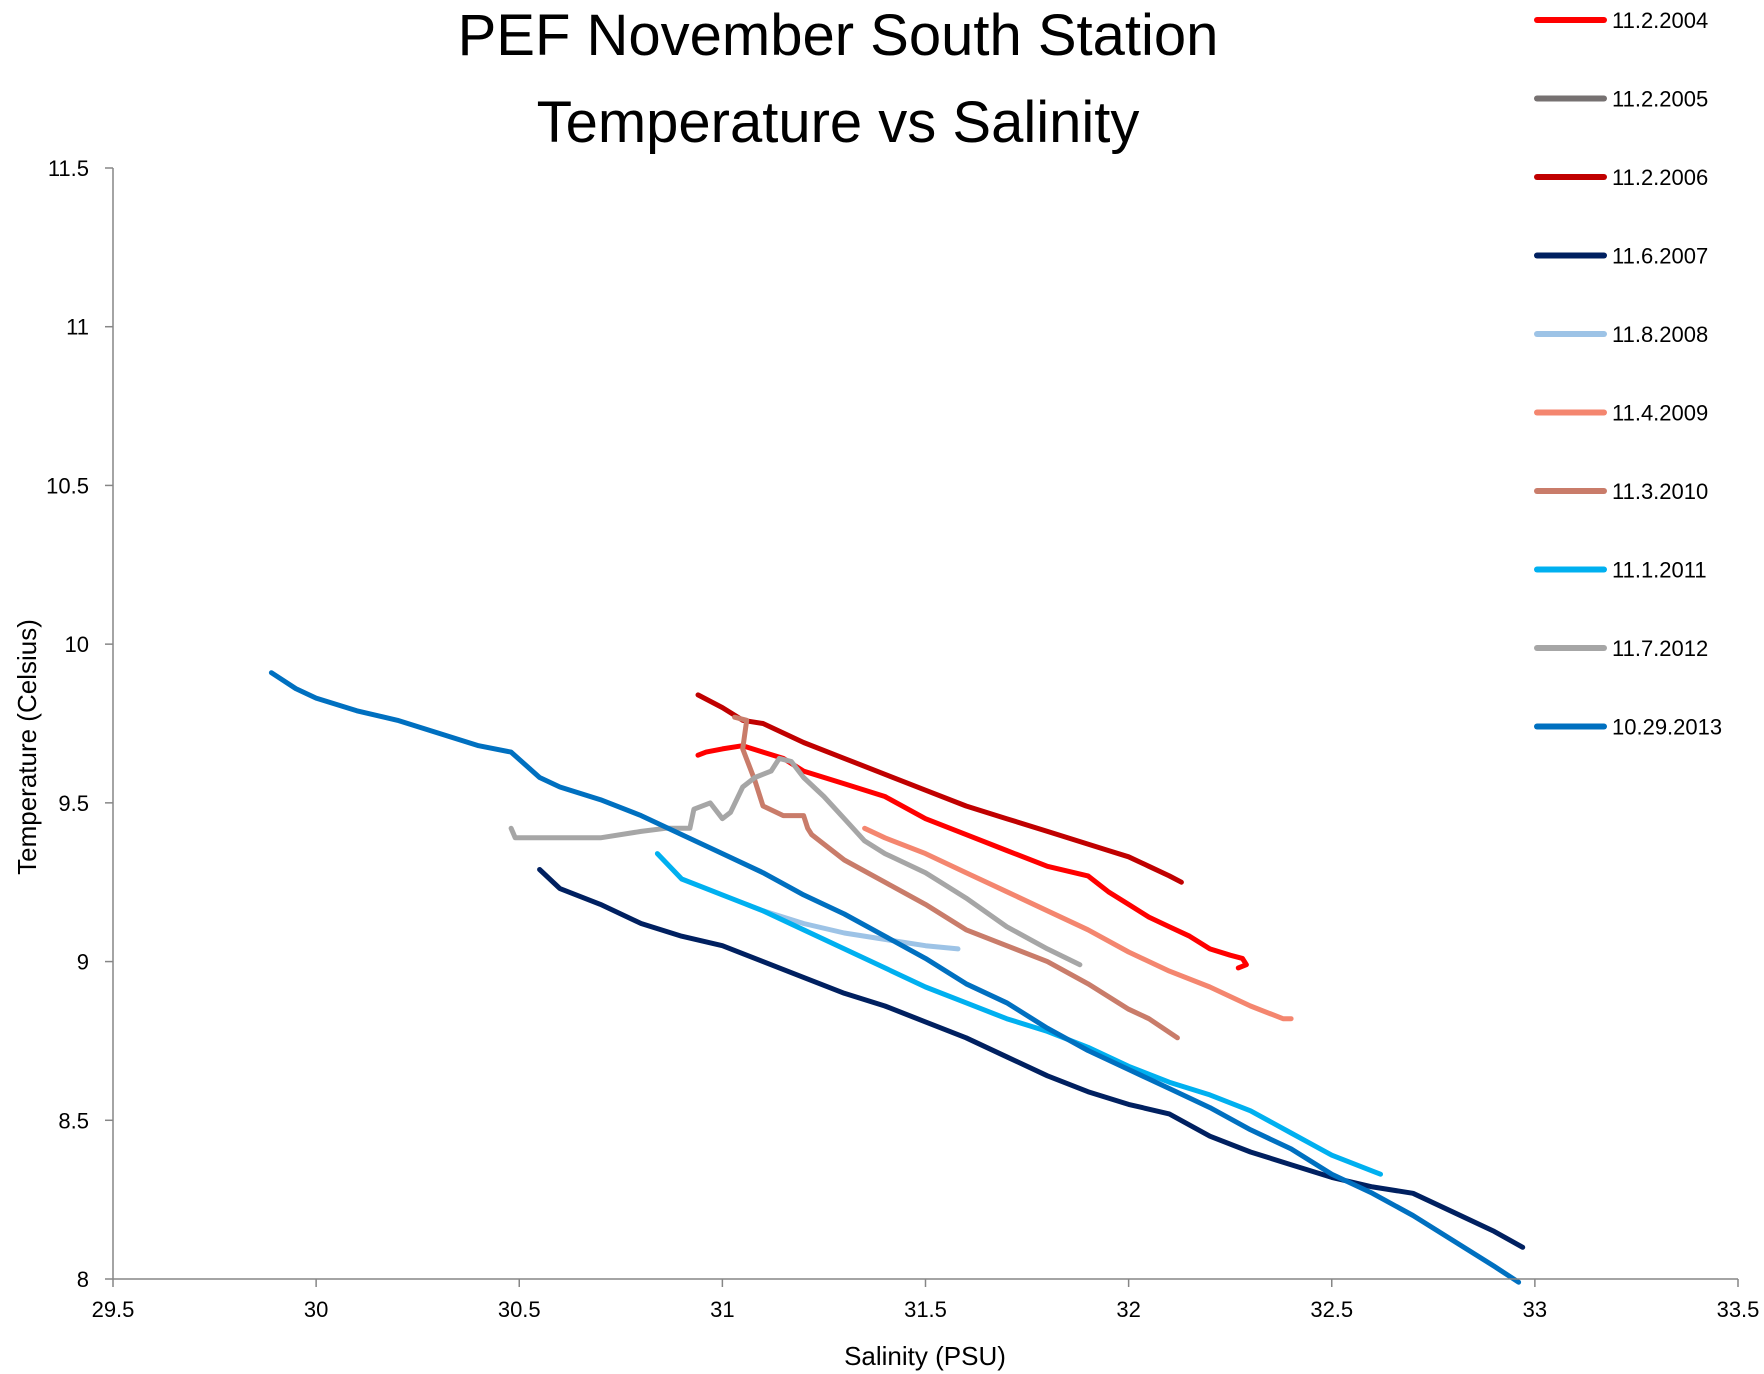  I want to click on y-tick-label: 9, so click(83, 962).